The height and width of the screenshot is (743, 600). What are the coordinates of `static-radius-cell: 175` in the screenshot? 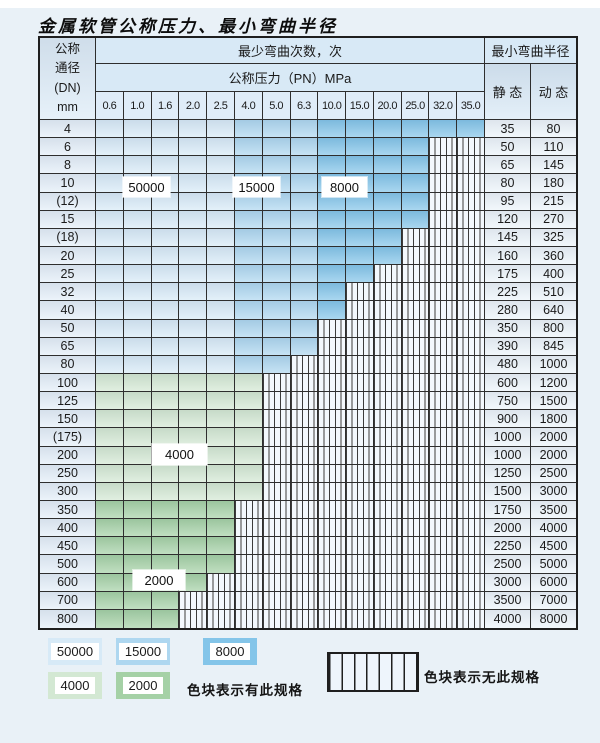 It's located at (508, 274).